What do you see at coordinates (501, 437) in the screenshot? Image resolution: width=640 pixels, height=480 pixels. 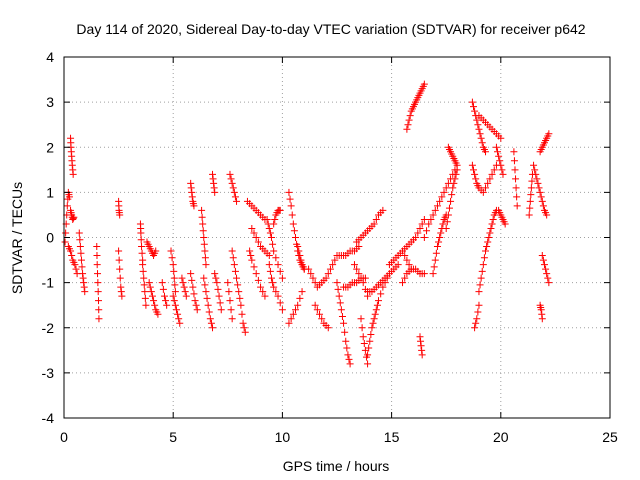 I see `x-tick-label: 20` at bounding box center [501, 437].